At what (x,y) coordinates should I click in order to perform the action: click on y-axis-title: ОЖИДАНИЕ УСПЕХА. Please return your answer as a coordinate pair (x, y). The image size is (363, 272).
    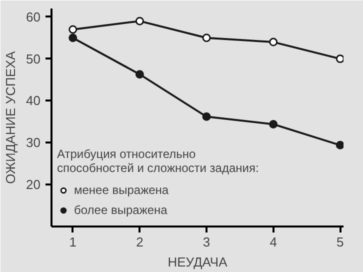
    Looking at the image, I should click on (10, 117).